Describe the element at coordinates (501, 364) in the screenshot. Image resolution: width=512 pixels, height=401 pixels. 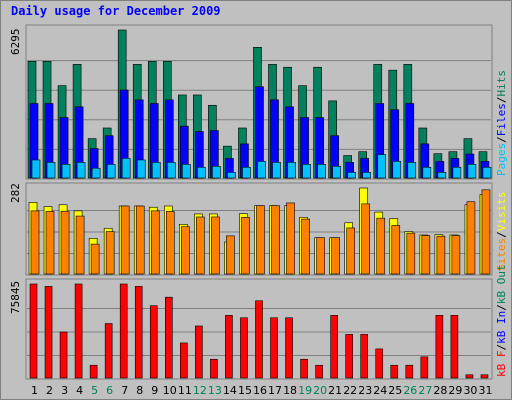
I see `panel3-legend-item-0: kB F` at that location.